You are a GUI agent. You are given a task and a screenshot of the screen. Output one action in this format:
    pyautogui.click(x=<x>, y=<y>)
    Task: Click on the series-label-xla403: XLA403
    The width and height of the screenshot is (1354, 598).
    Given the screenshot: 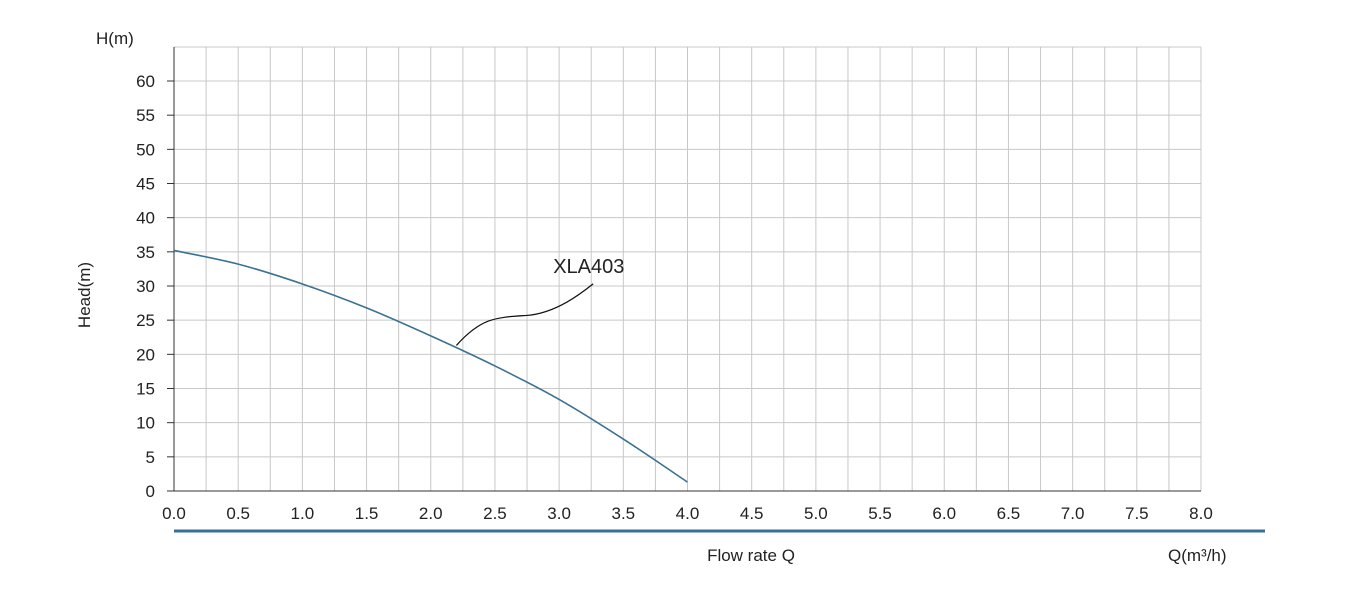 What is the action you would take?
    pyautogui.click(x=588, y=267)
    